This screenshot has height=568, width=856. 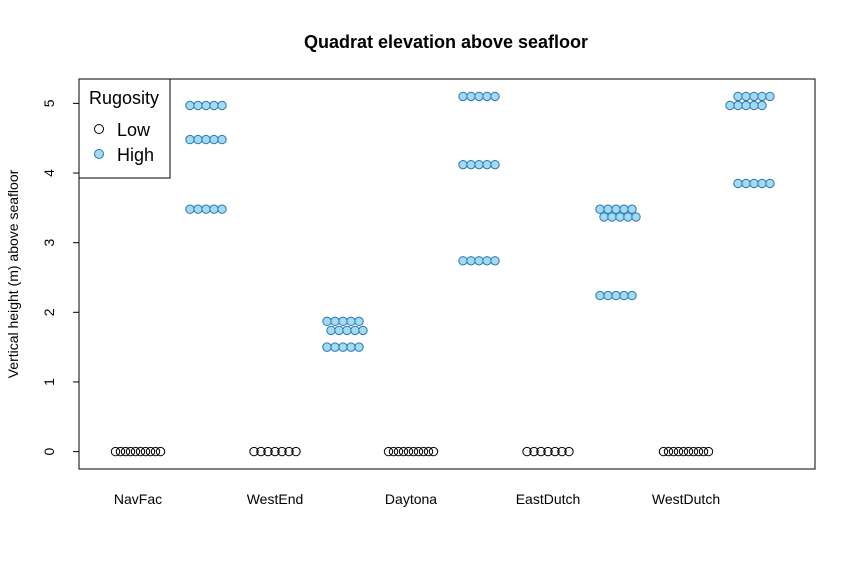 What do you see at coordinates (49, 451) in the screenshot?
I see `y-tick-label-0: 0` at bounding box center [49, 451].